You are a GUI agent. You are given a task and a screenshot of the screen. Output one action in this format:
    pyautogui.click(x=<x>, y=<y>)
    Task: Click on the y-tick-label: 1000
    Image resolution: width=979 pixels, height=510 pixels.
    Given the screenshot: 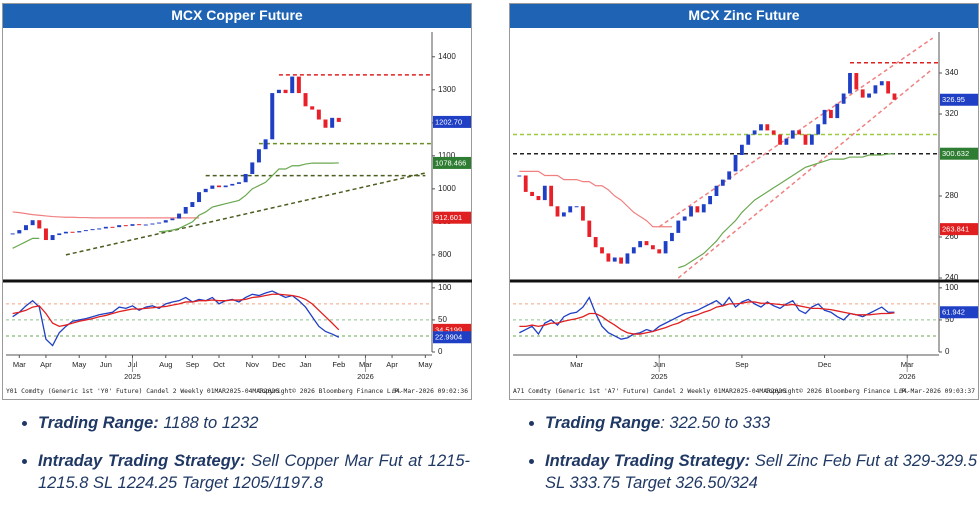 What is the action you would take?
    pyautogui.click(x=447, y=188)
    